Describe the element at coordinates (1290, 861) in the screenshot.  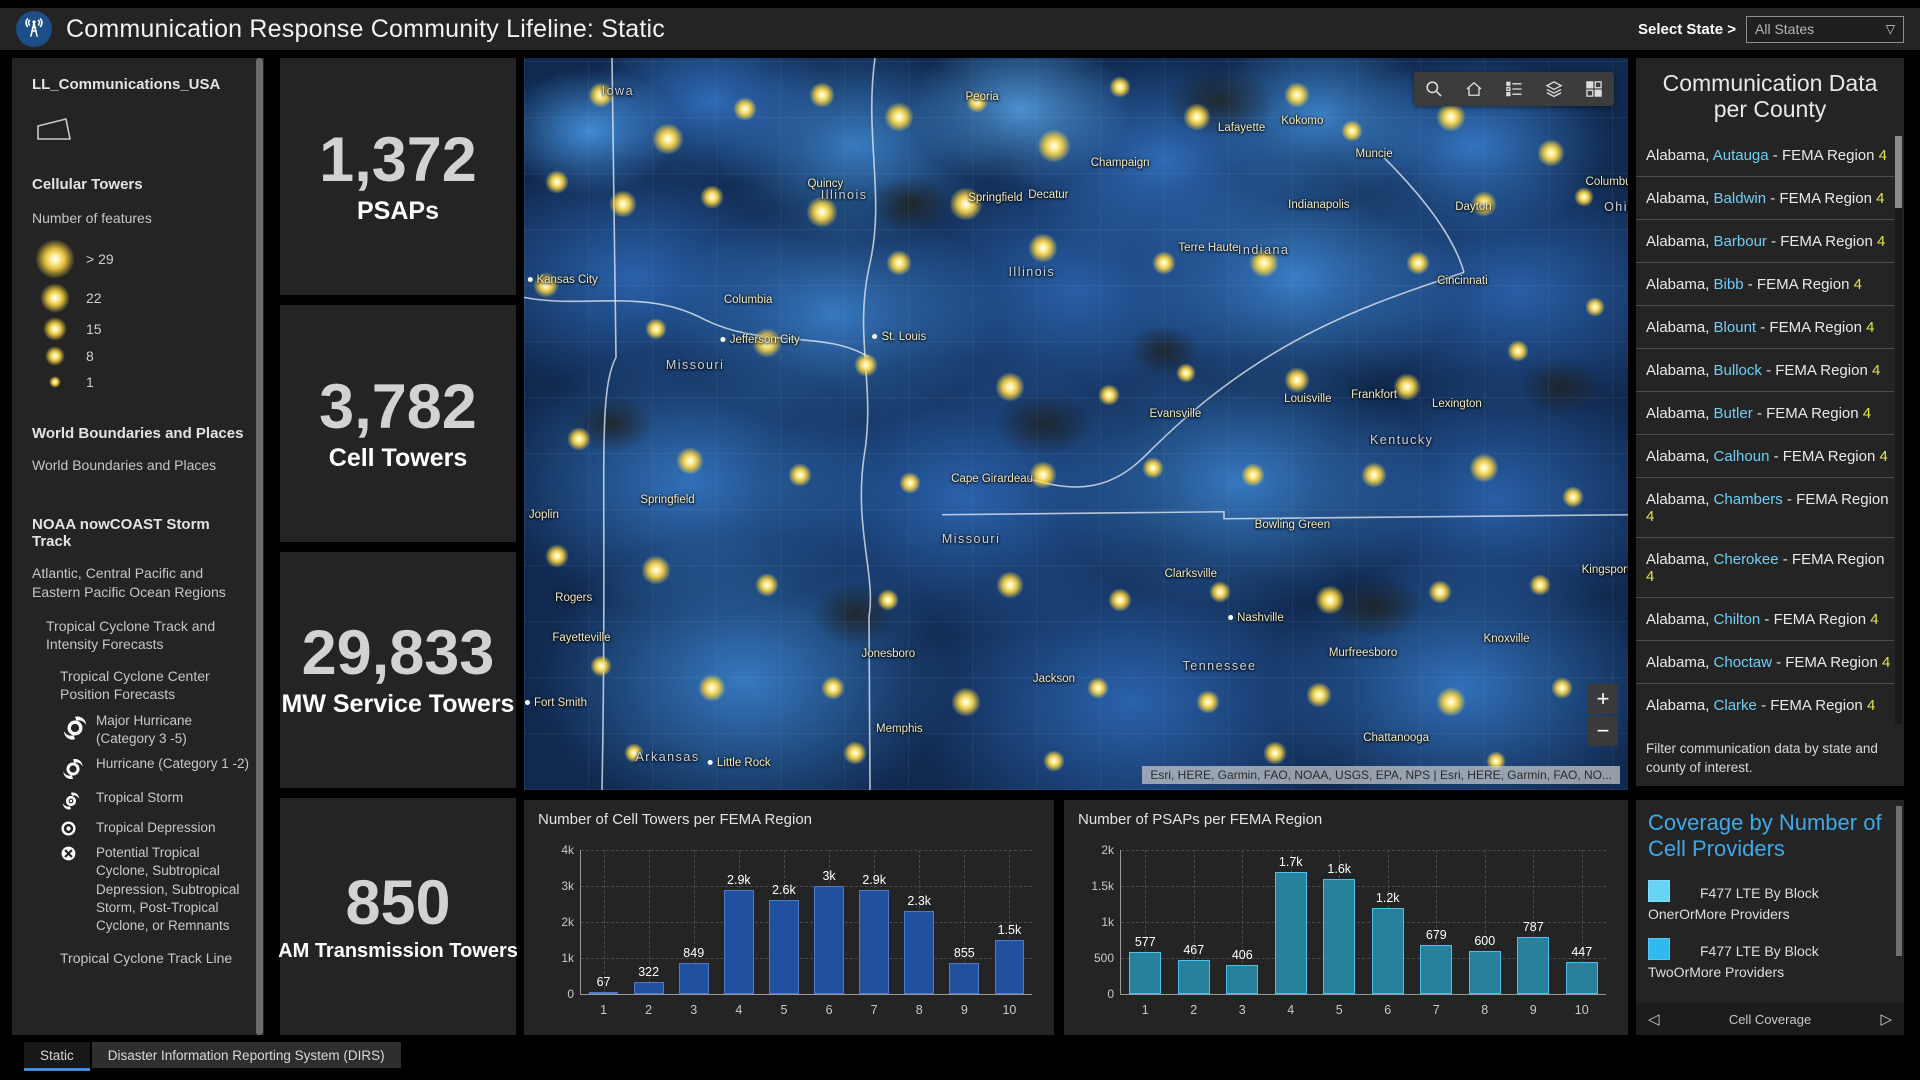
I see `bar-value-label: 1.7k` at that location.